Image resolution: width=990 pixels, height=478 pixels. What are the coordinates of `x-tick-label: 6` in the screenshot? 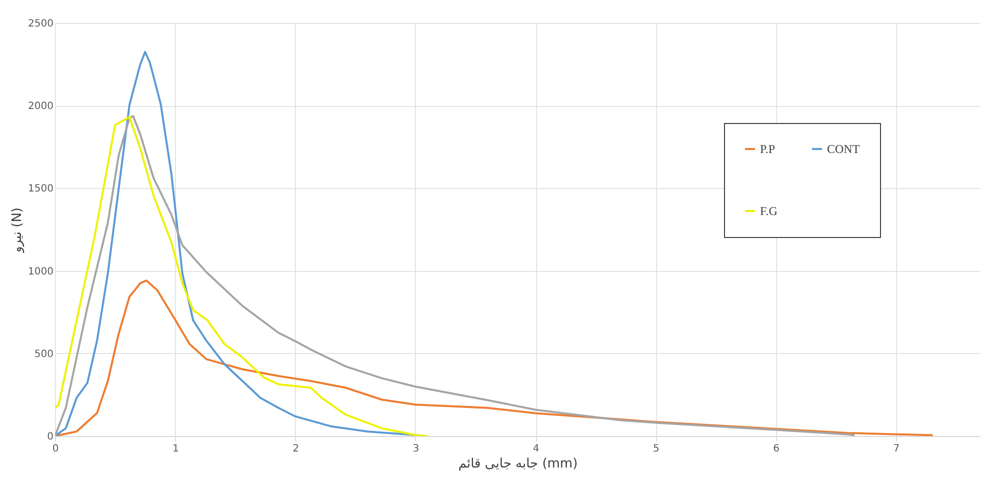 It's located at (776, 449).